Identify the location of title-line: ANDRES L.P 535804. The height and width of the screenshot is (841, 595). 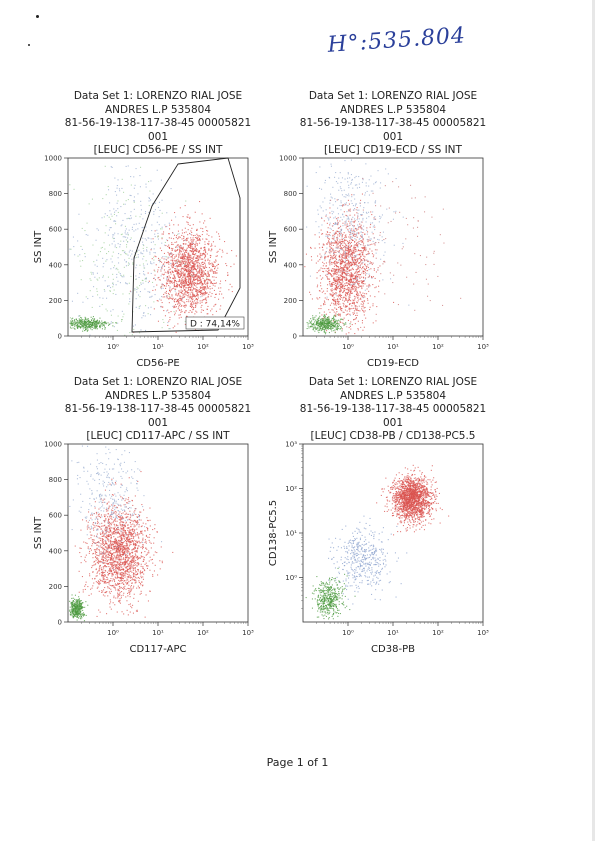
(158, 109).